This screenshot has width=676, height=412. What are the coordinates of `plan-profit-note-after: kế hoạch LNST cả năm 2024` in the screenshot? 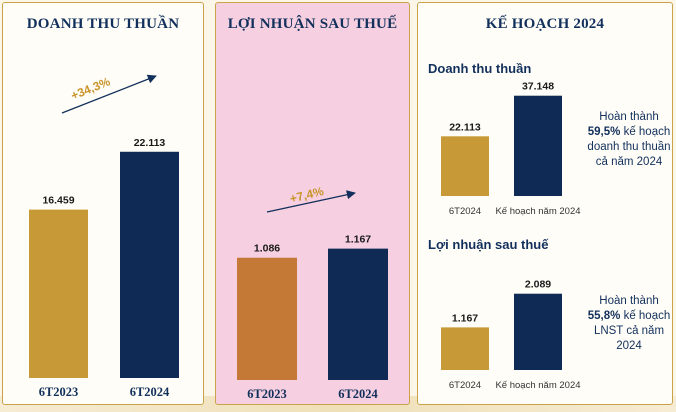 It's located at (632, 331).